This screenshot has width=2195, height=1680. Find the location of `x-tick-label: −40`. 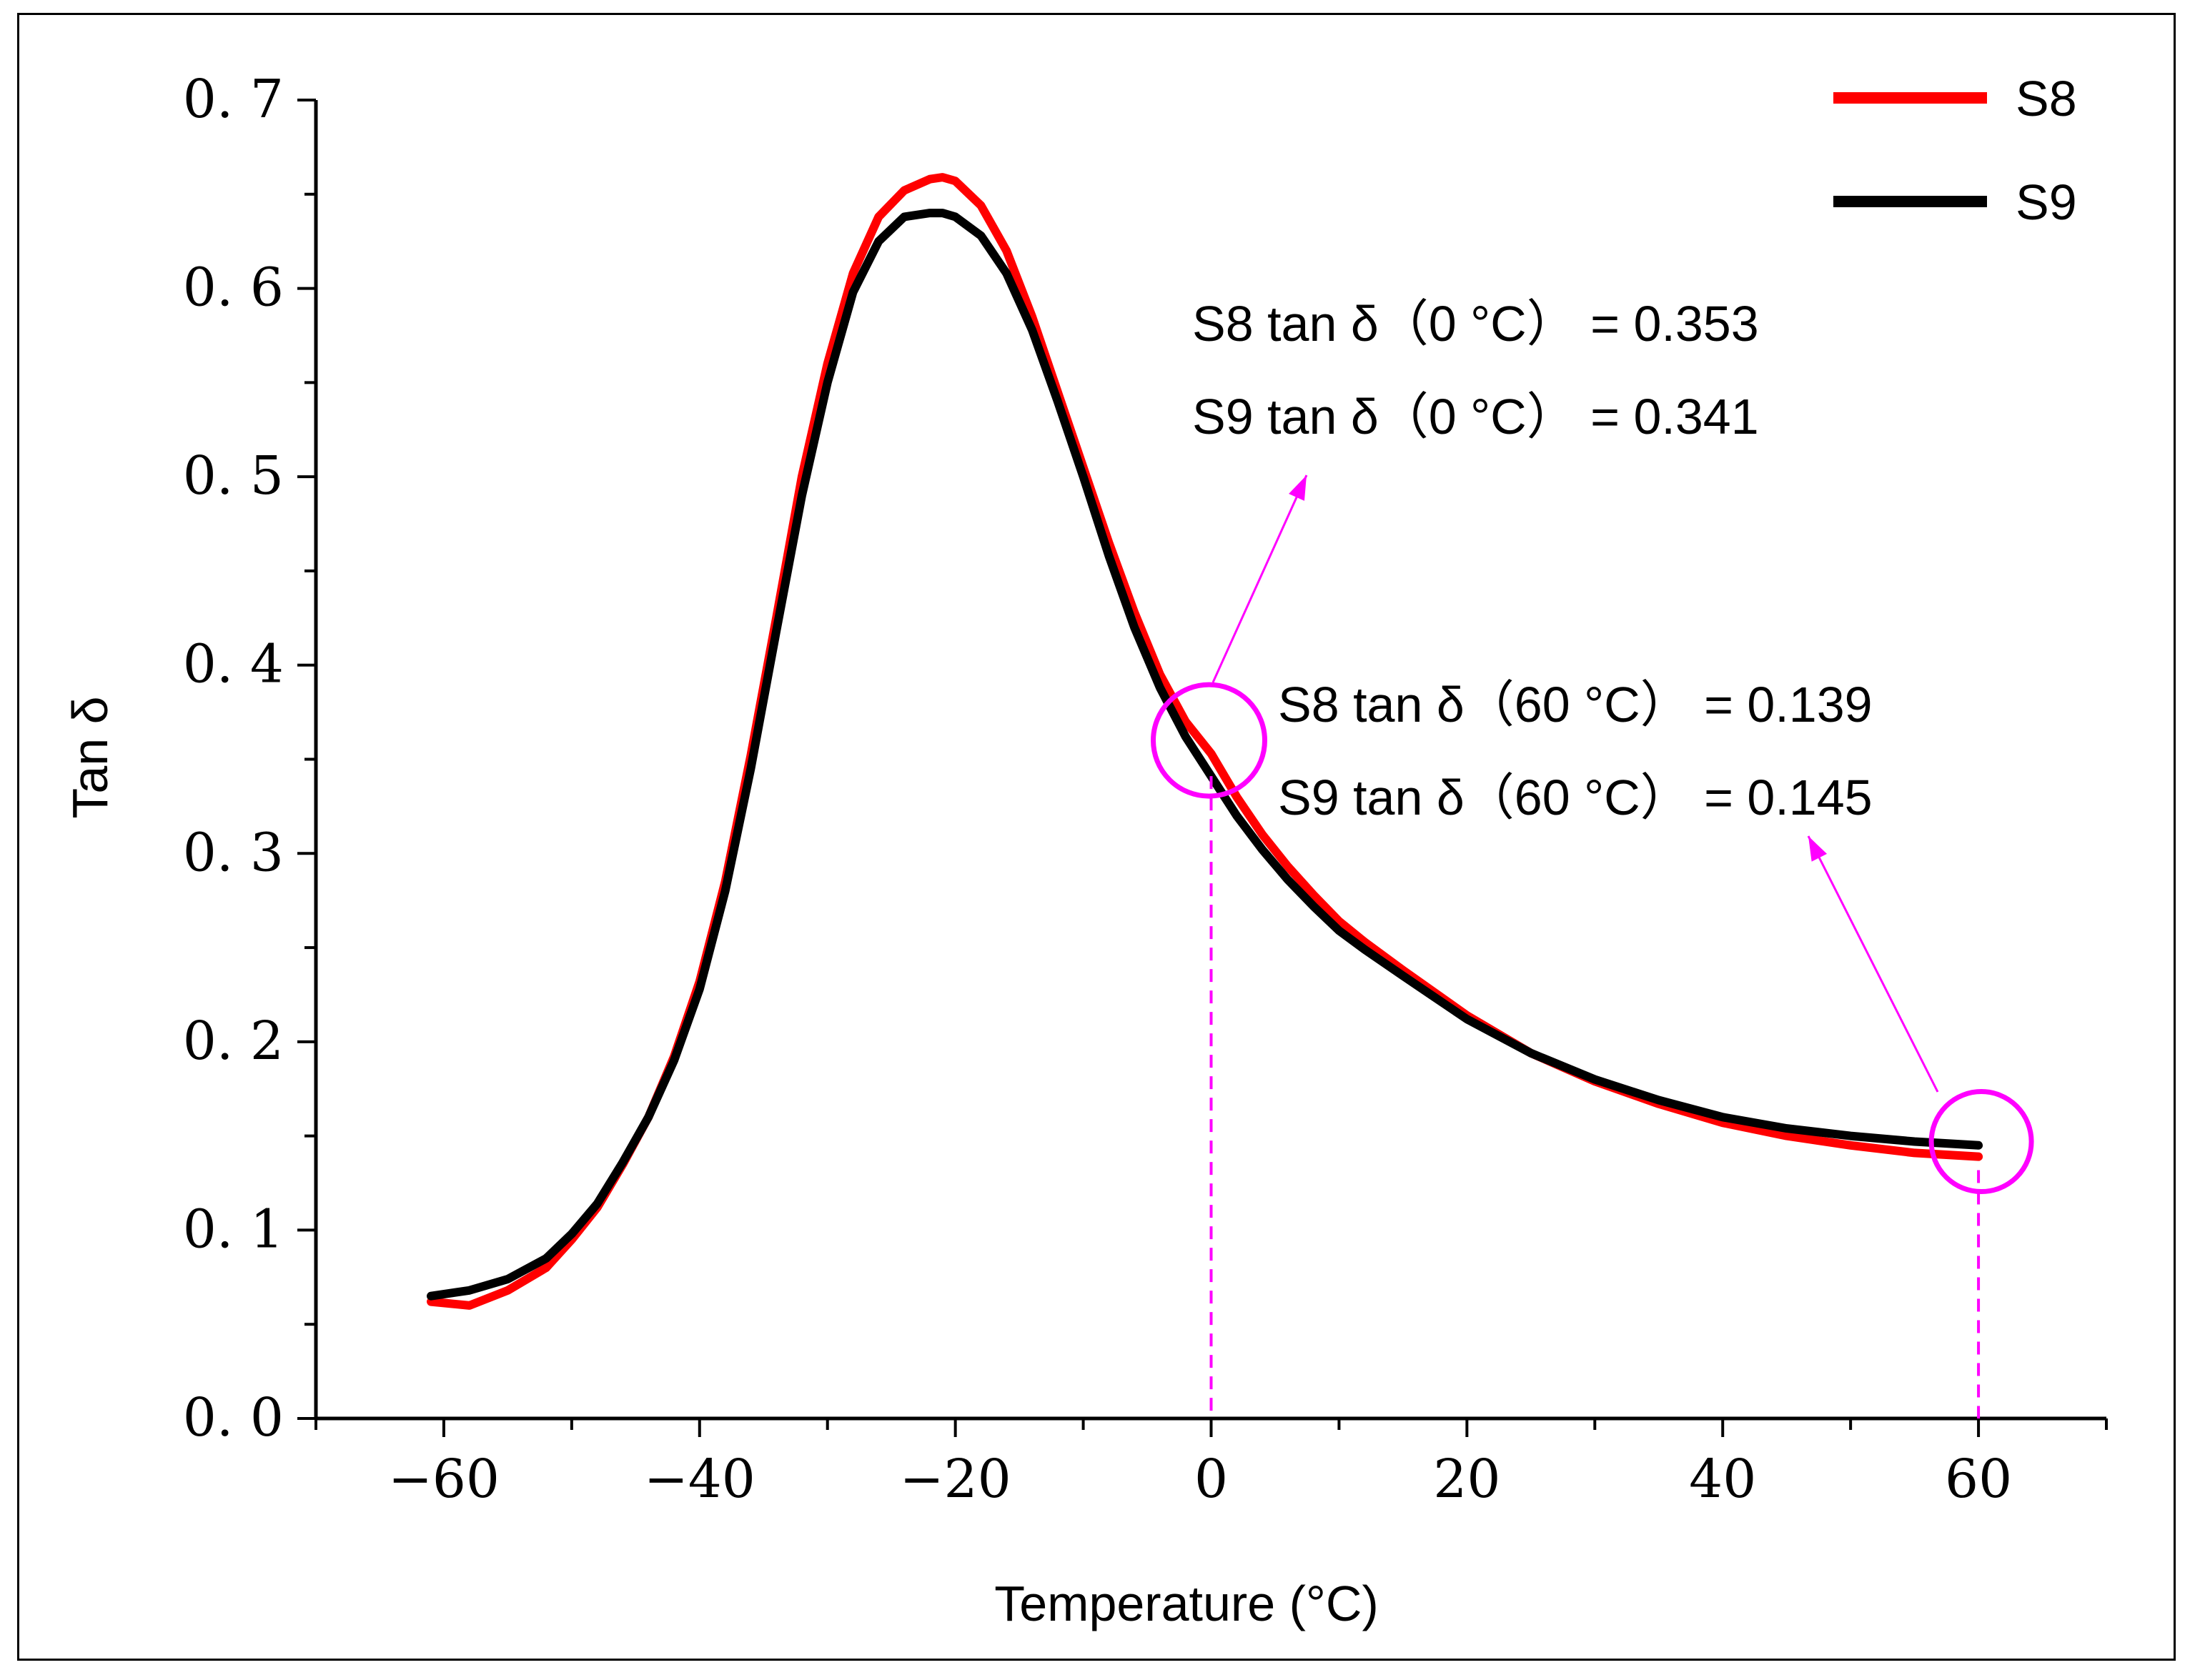

x-tick-label: −40 is located at coordinates (699, 1479).